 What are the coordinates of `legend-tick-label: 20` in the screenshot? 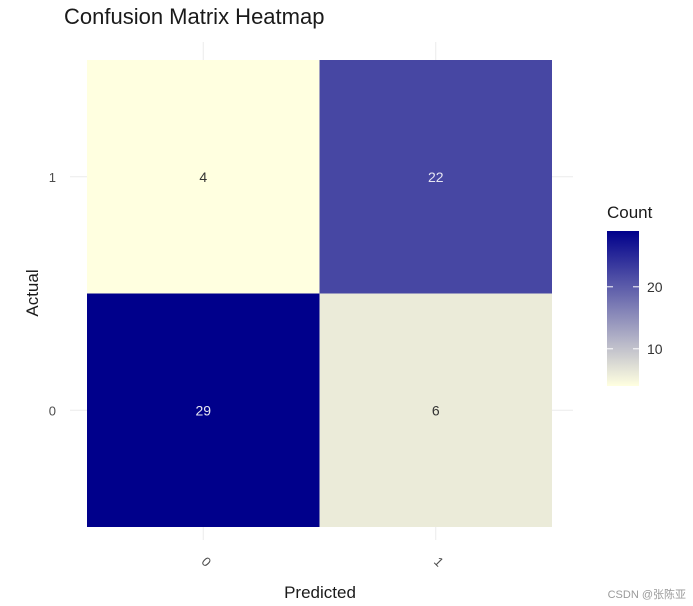 It's located at (655, 287).